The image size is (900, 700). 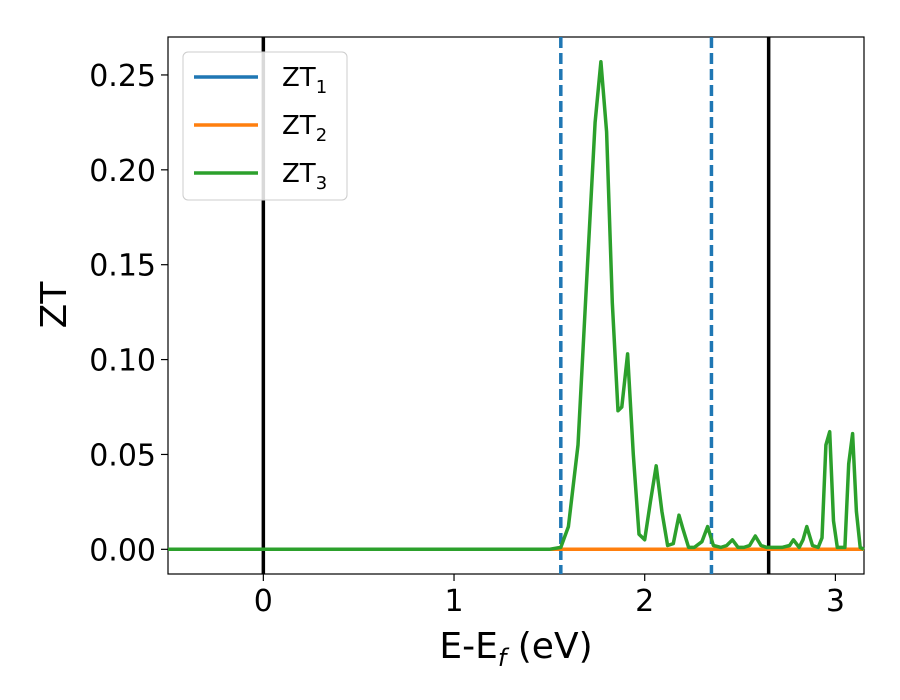 What do you see at coordinates (453, 601) in the screenshot?
I see `x-tick-label: 1` at bounding box center [453, 601].